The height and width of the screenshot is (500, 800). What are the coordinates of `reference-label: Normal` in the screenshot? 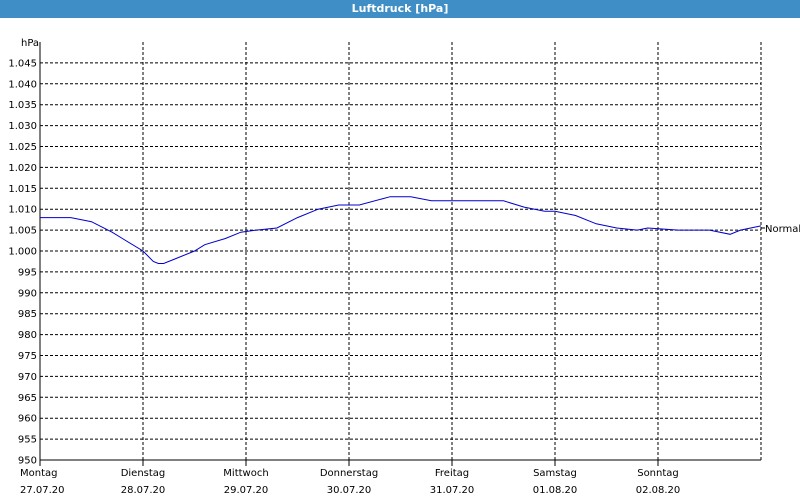 It's located at (782, 229).